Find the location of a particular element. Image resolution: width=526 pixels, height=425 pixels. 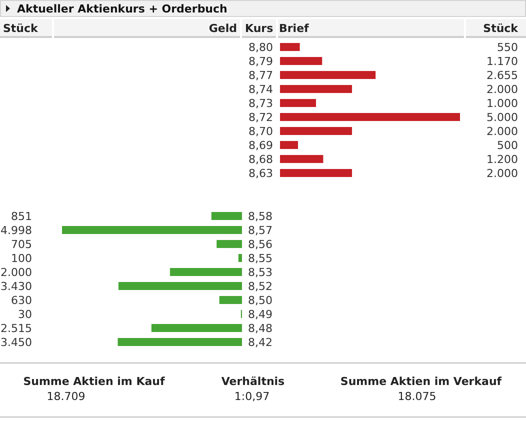

y-tick-label: 8,42 is located at coordinates (260, 342).